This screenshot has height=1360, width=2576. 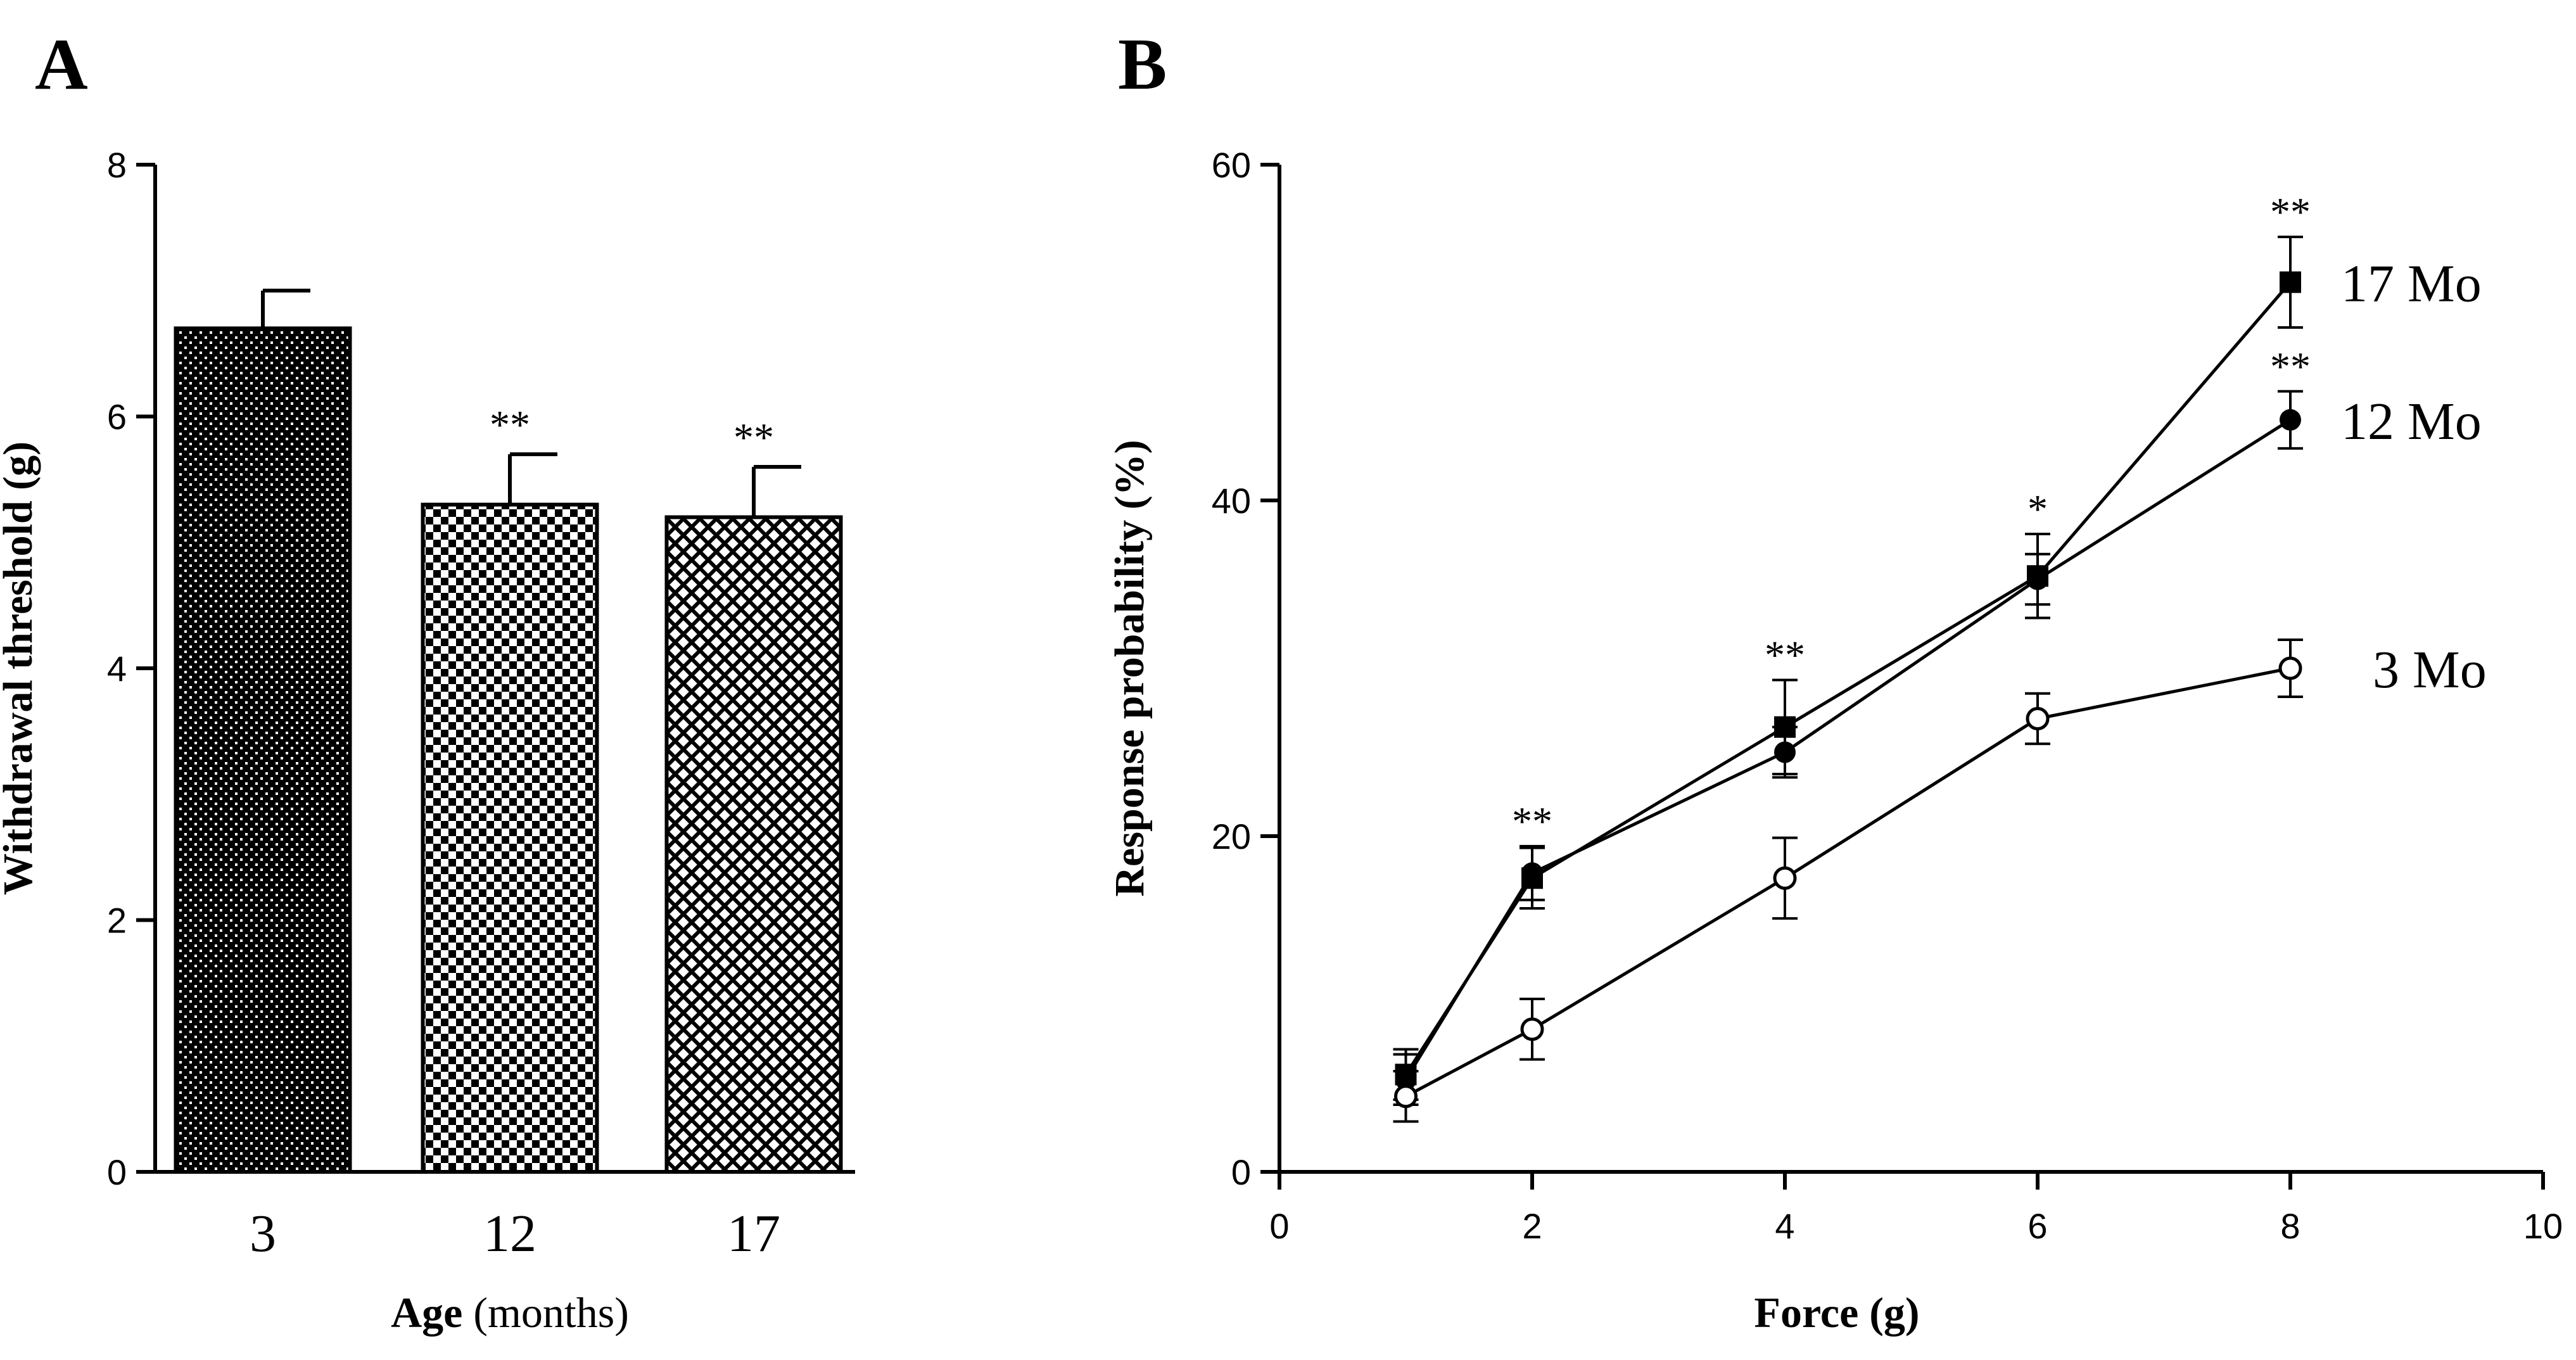 What do you see at coordinates (117, 165) in the screenshot?
I see `panel-a-y-tick-label-4: 8` at bounding box center [117, 165].